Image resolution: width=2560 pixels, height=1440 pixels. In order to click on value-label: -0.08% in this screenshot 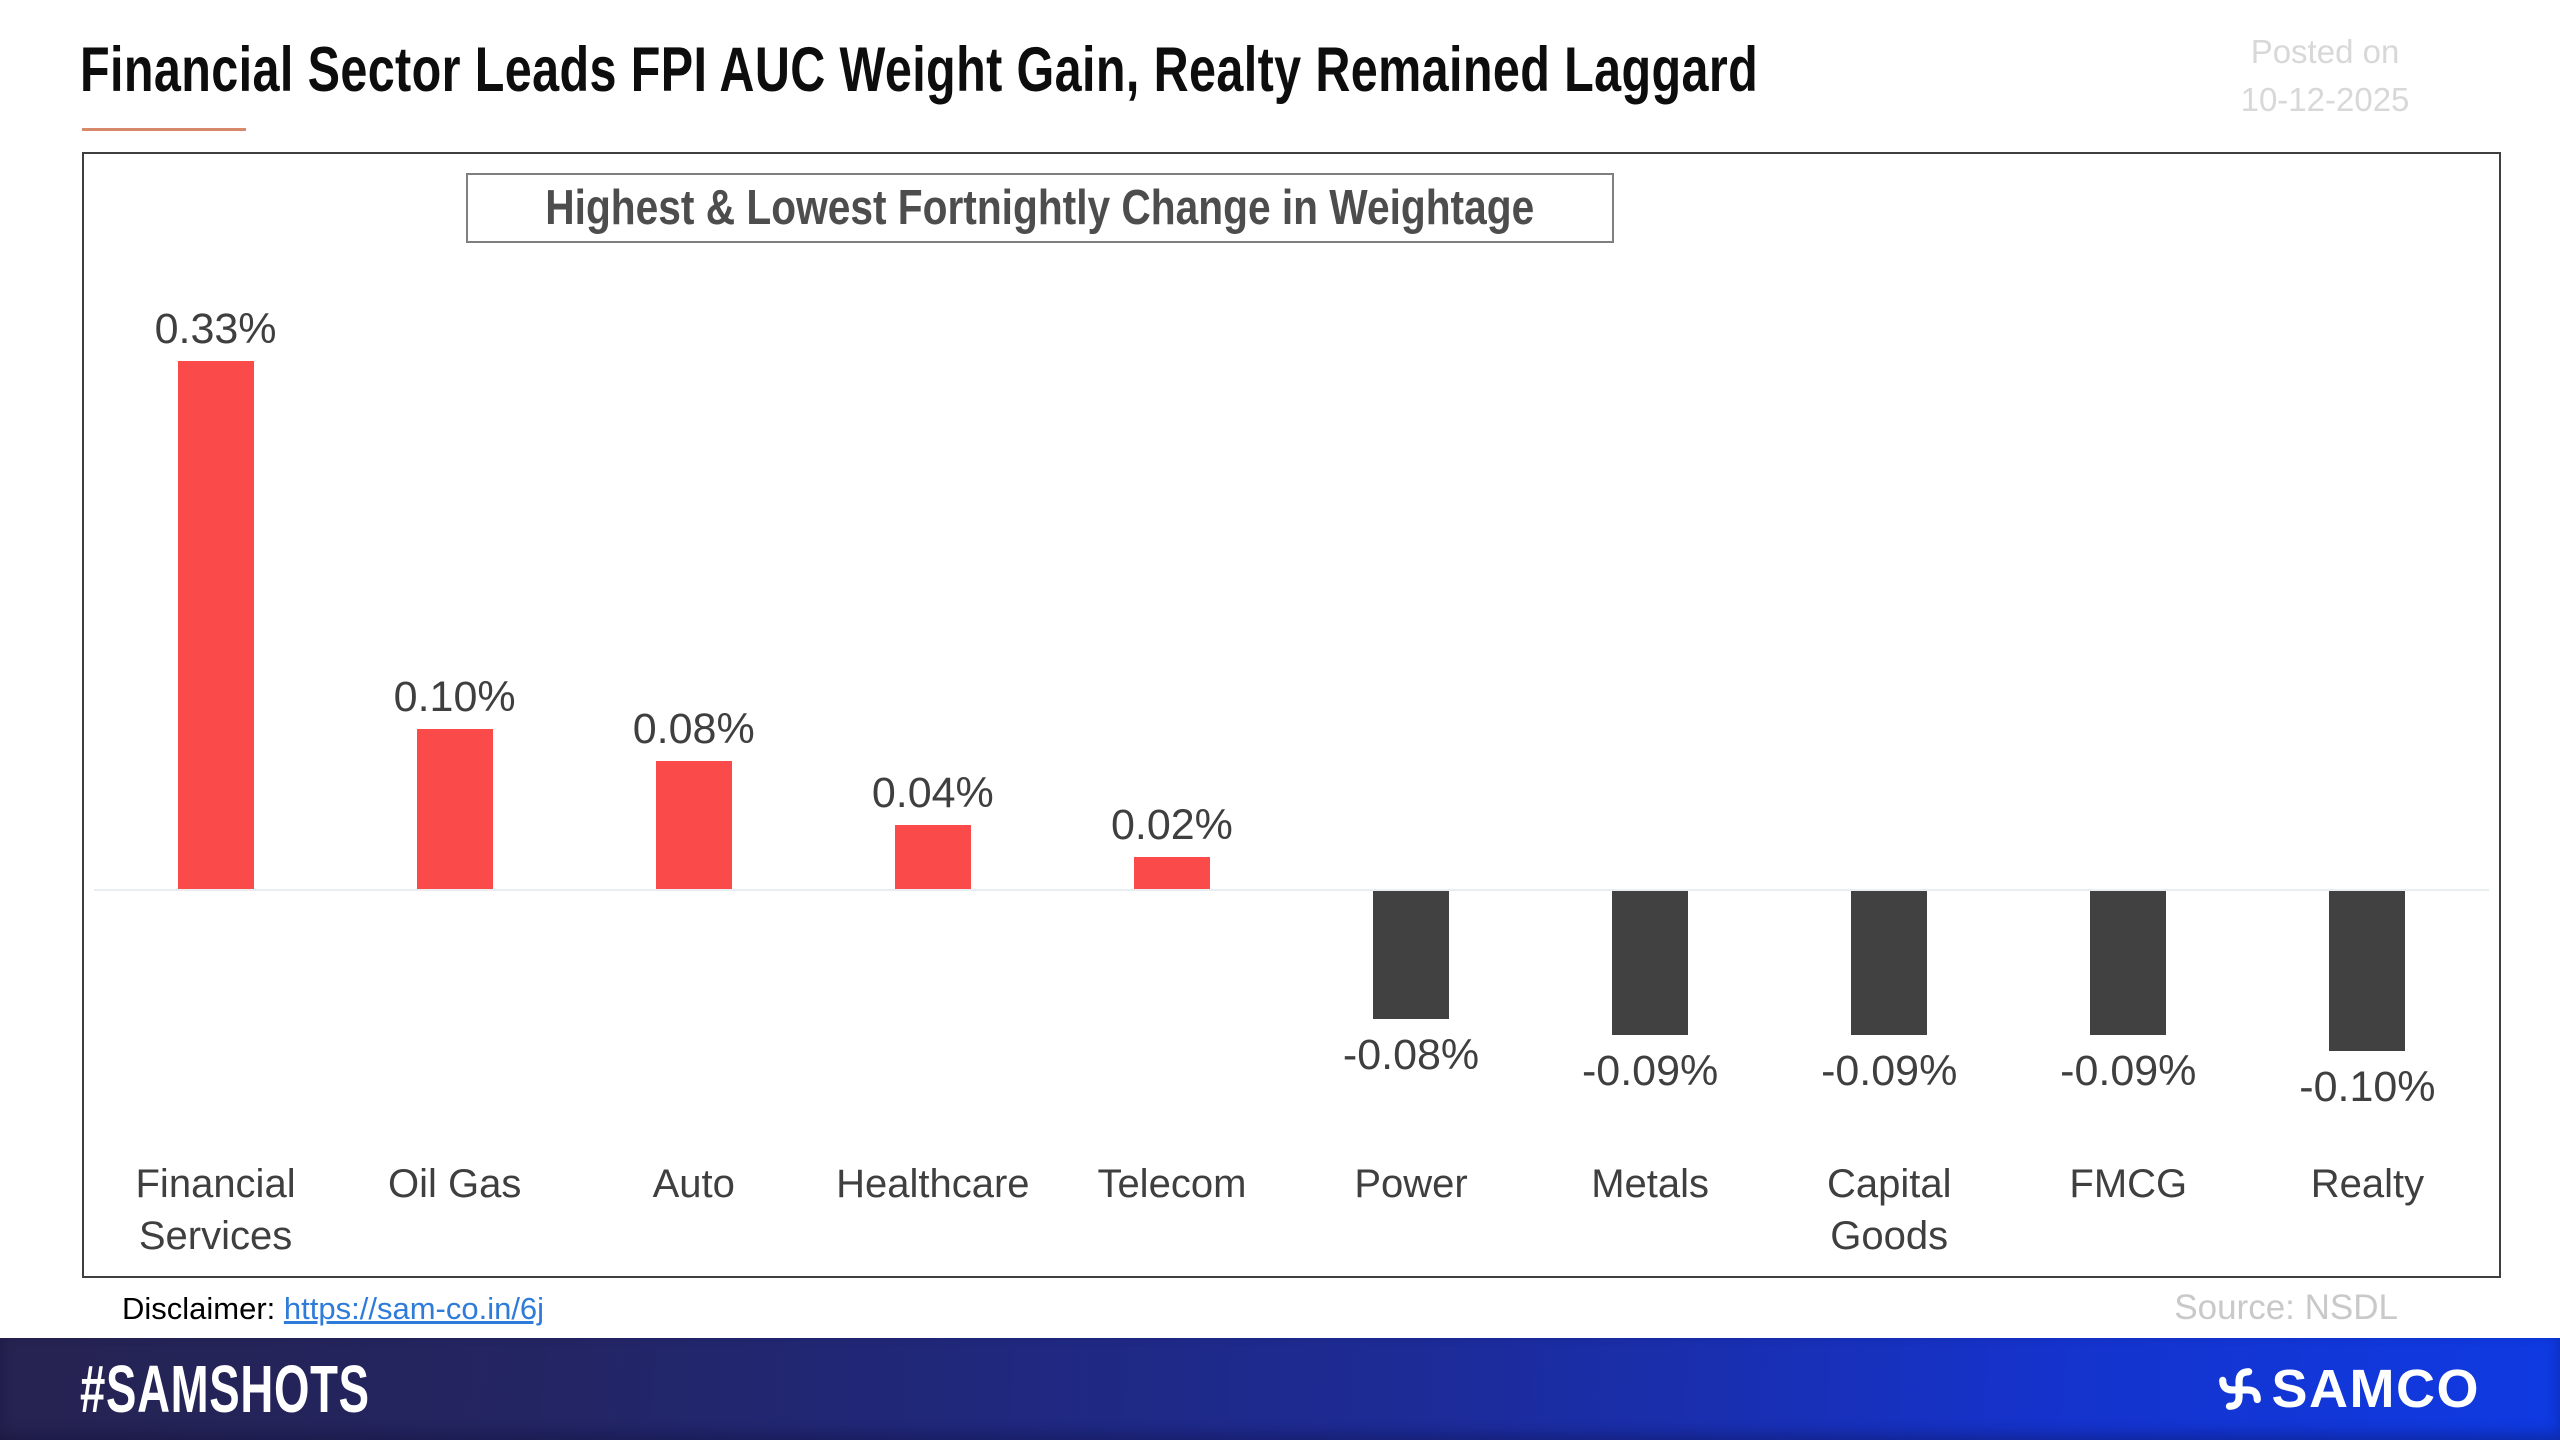, I will do `click(1411, 1055)`.